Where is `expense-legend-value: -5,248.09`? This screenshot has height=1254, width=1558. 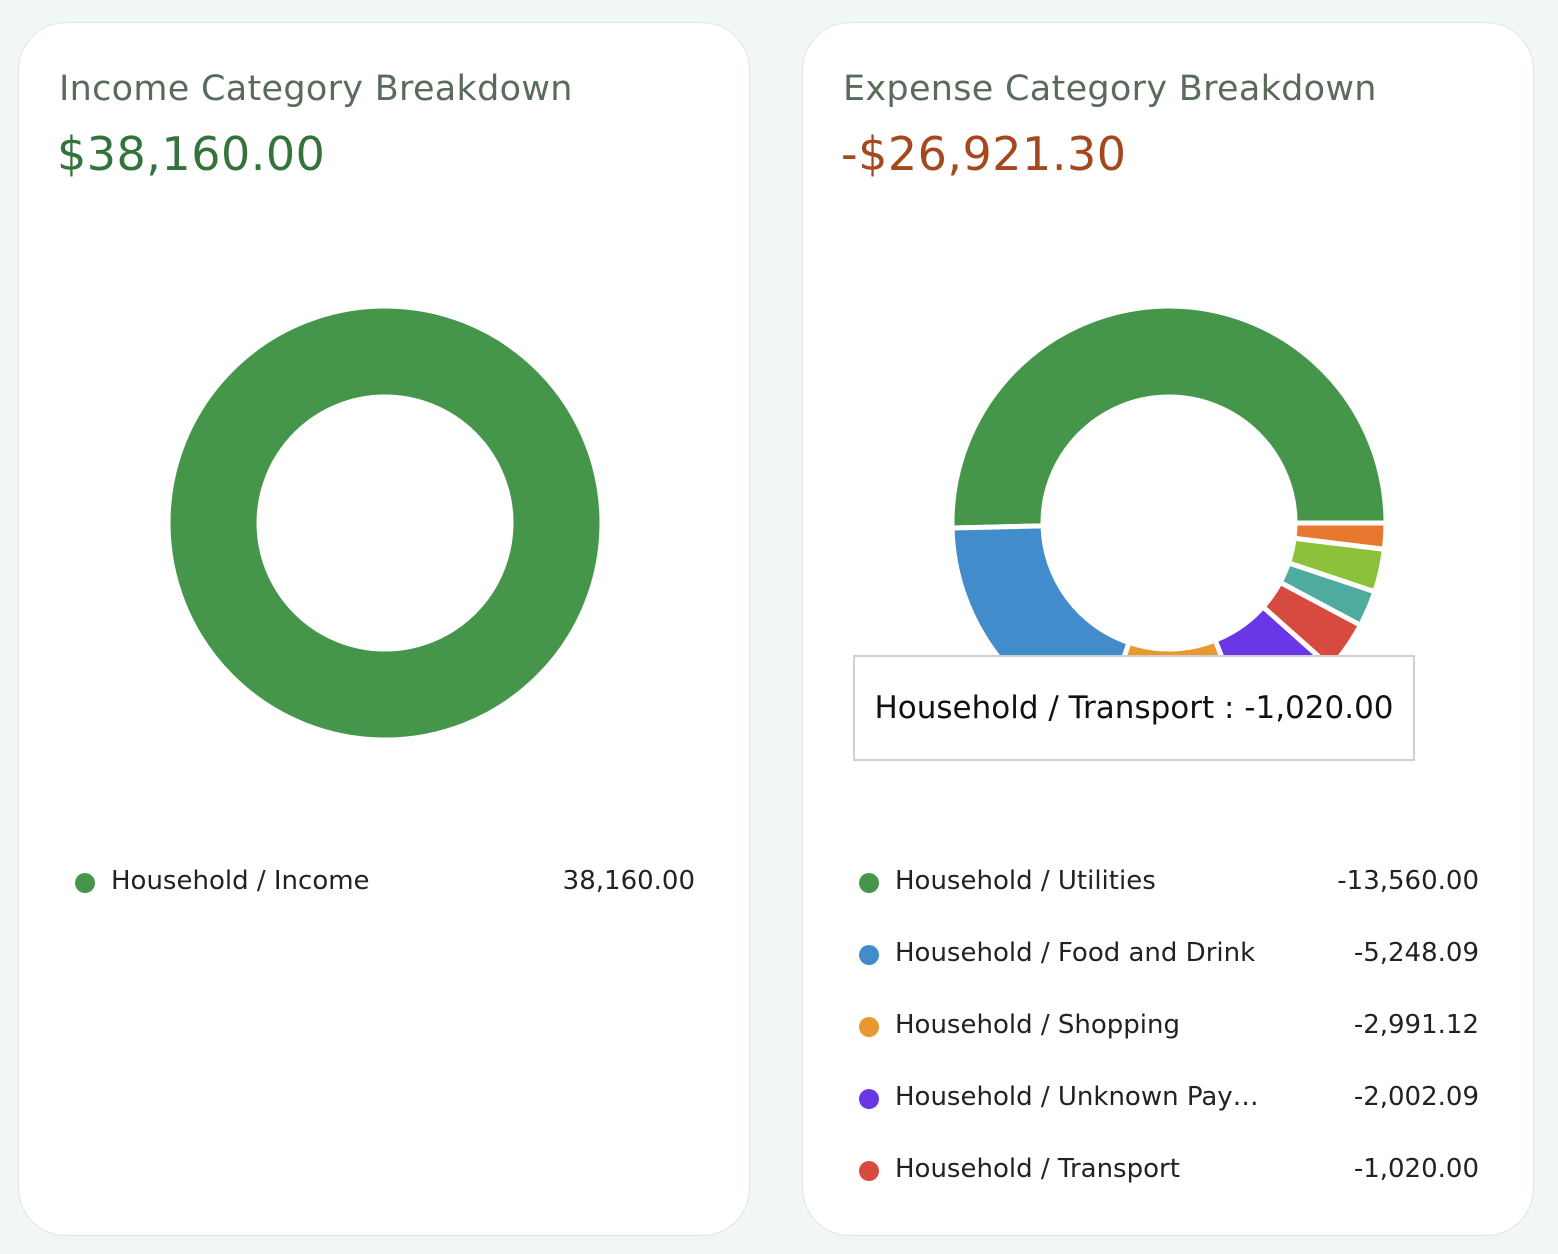 expense-legend-value: -5,248.09 is located at coordinates (1416, 953).